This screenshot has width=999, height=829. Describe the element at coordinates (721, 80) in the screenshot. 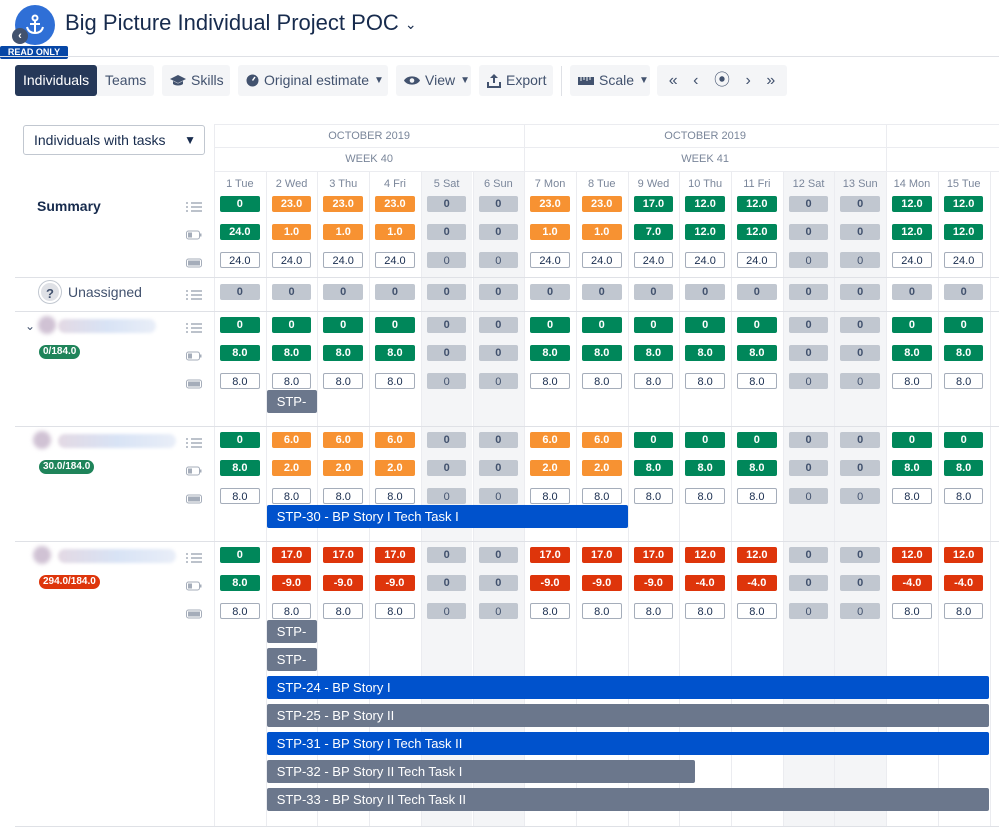

I see `today-target-icon: ⦿` at that location.